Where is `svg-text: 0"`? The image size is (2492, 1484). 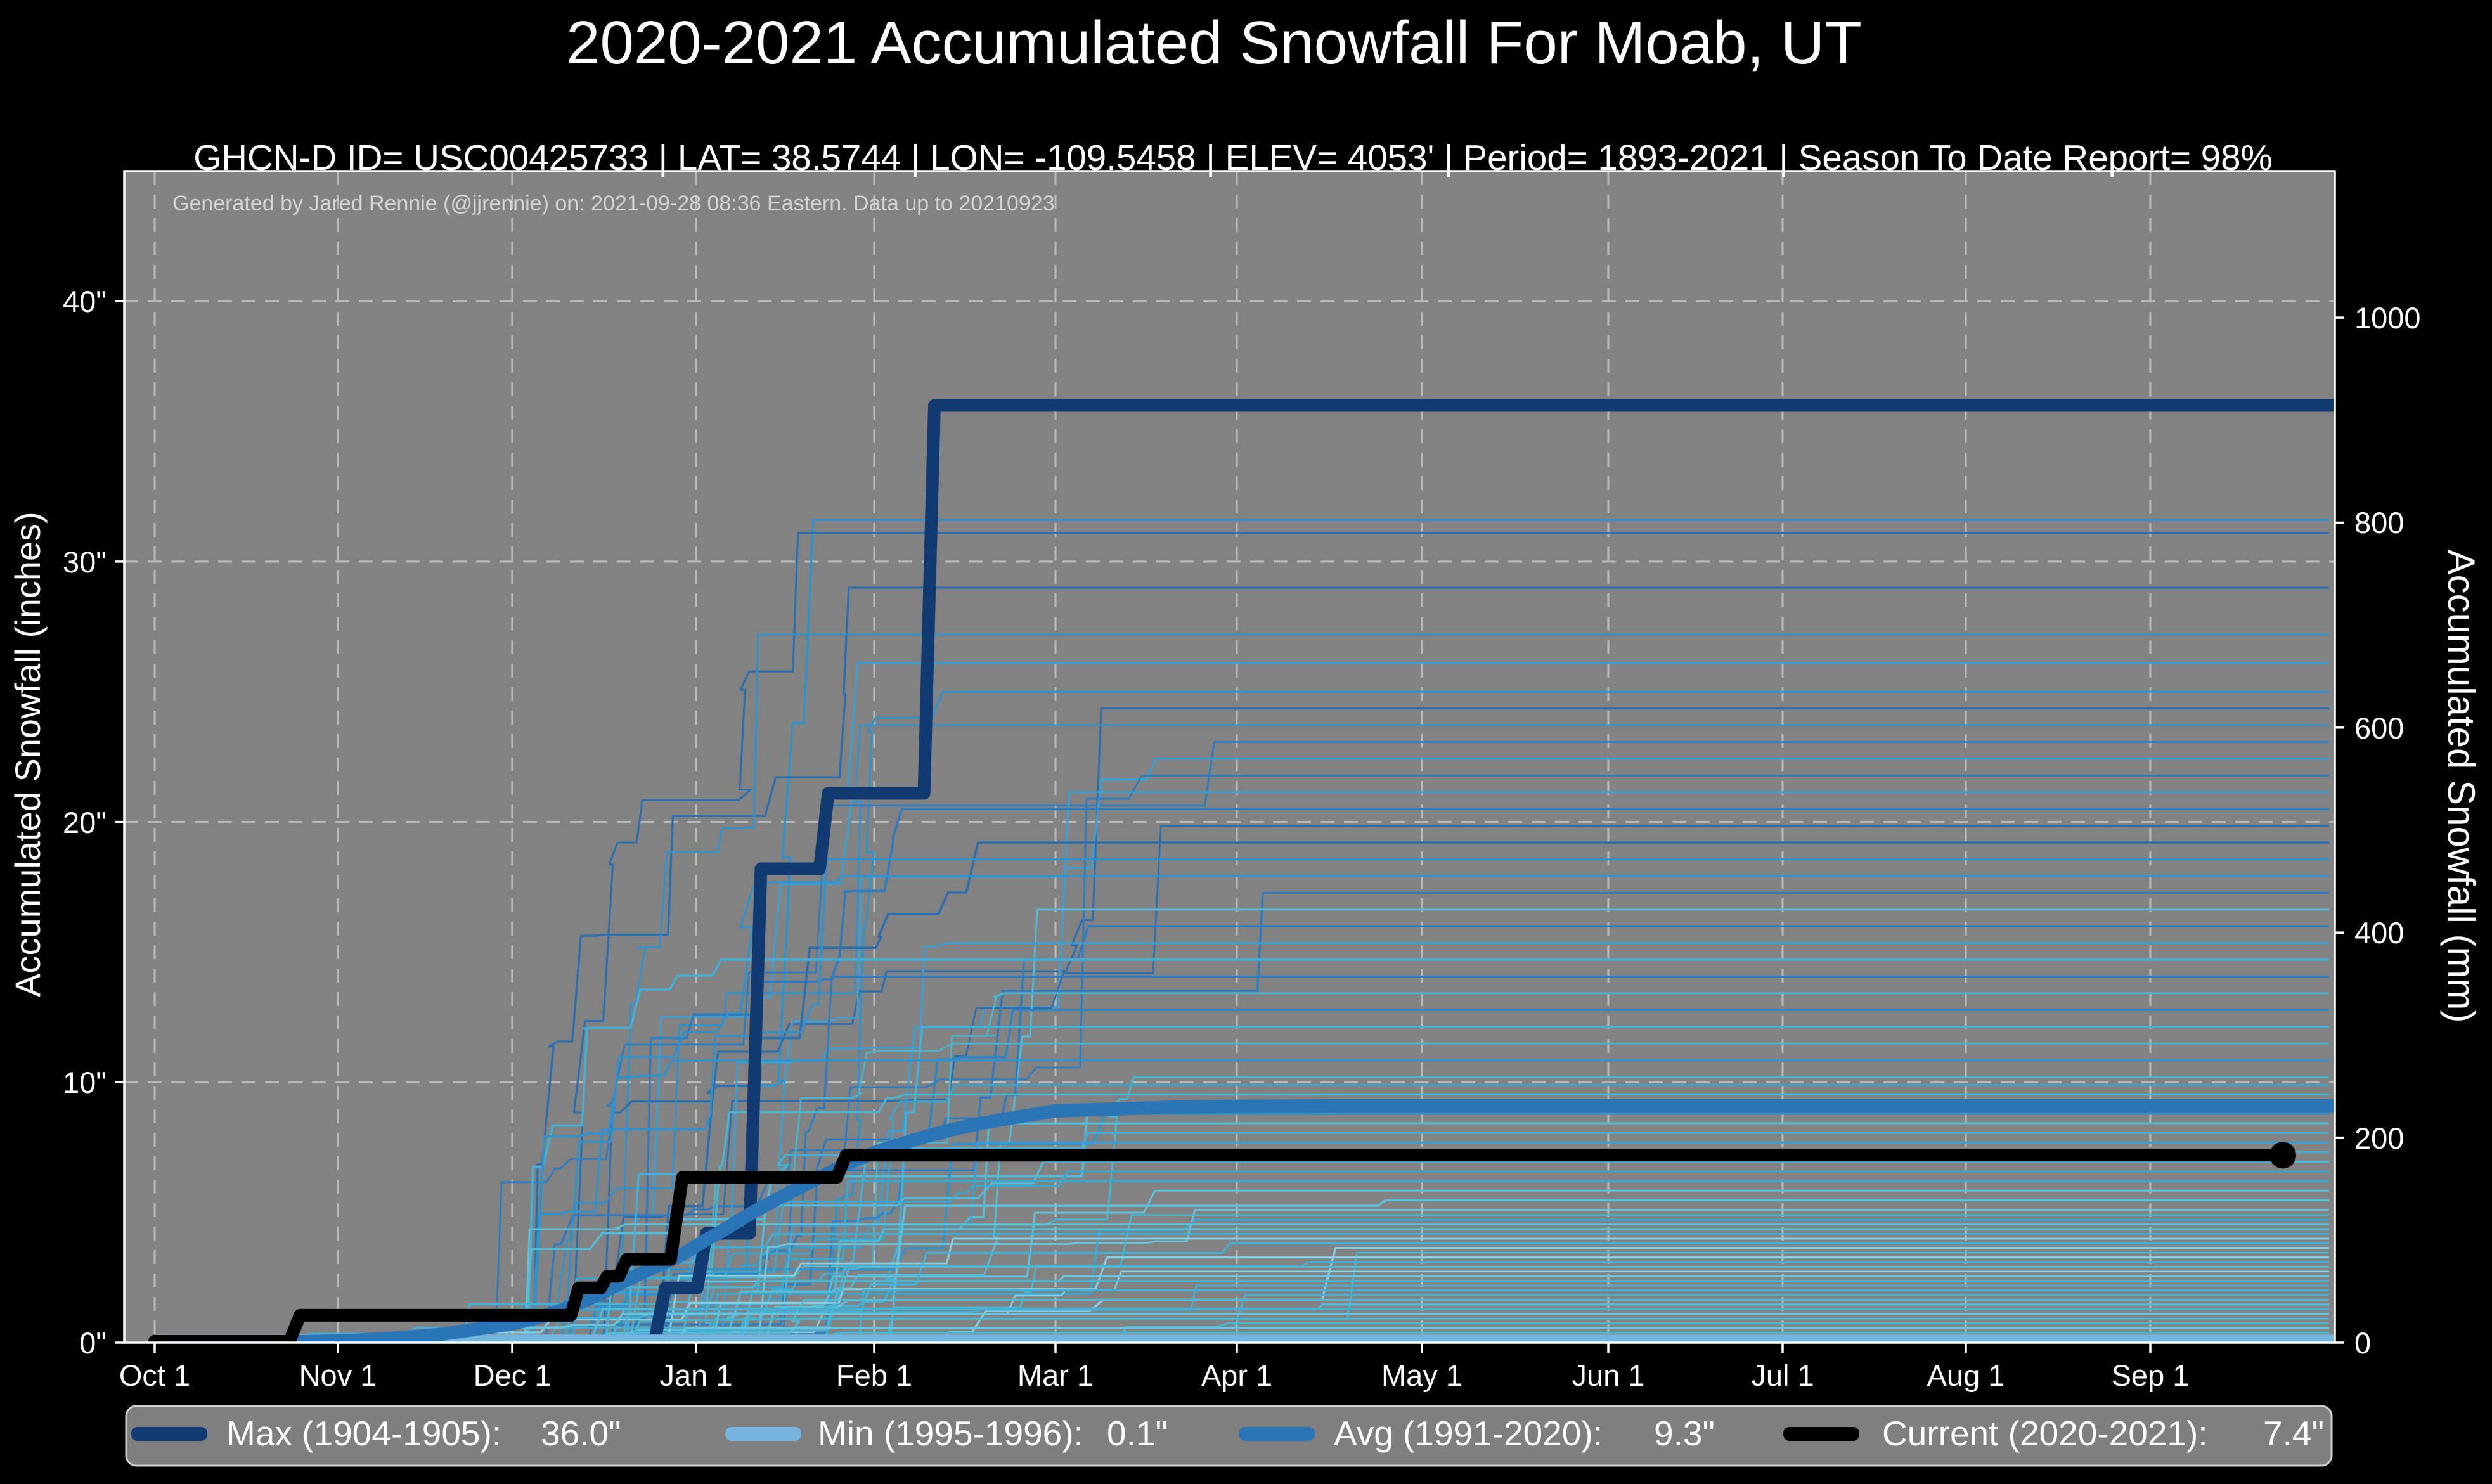
svg-text: 0" is located at coordinates (93, 1343).